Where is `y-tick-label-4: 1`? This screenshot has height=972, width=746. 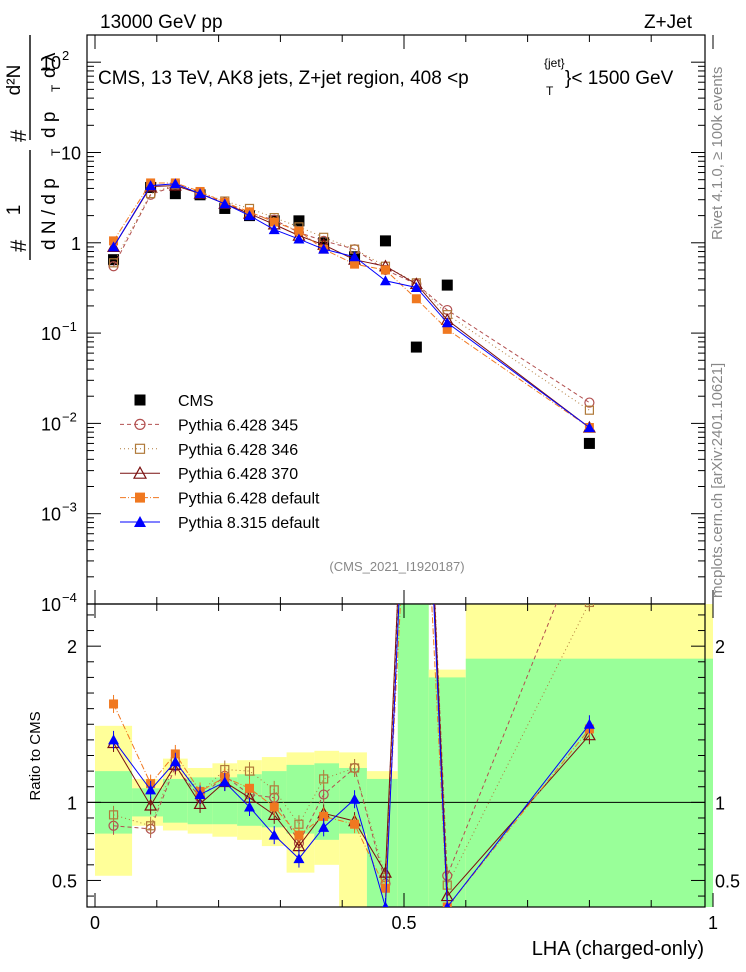 y-tick-label-4: 1 is located at coordinates (76, 244).